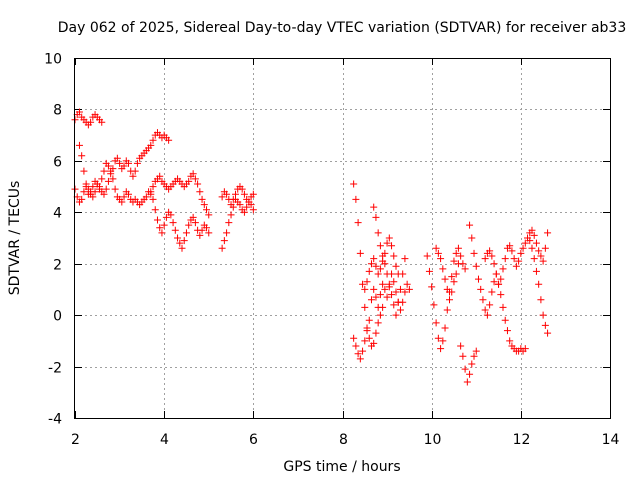  I want to click on series-trace-d, so click(180, 220).